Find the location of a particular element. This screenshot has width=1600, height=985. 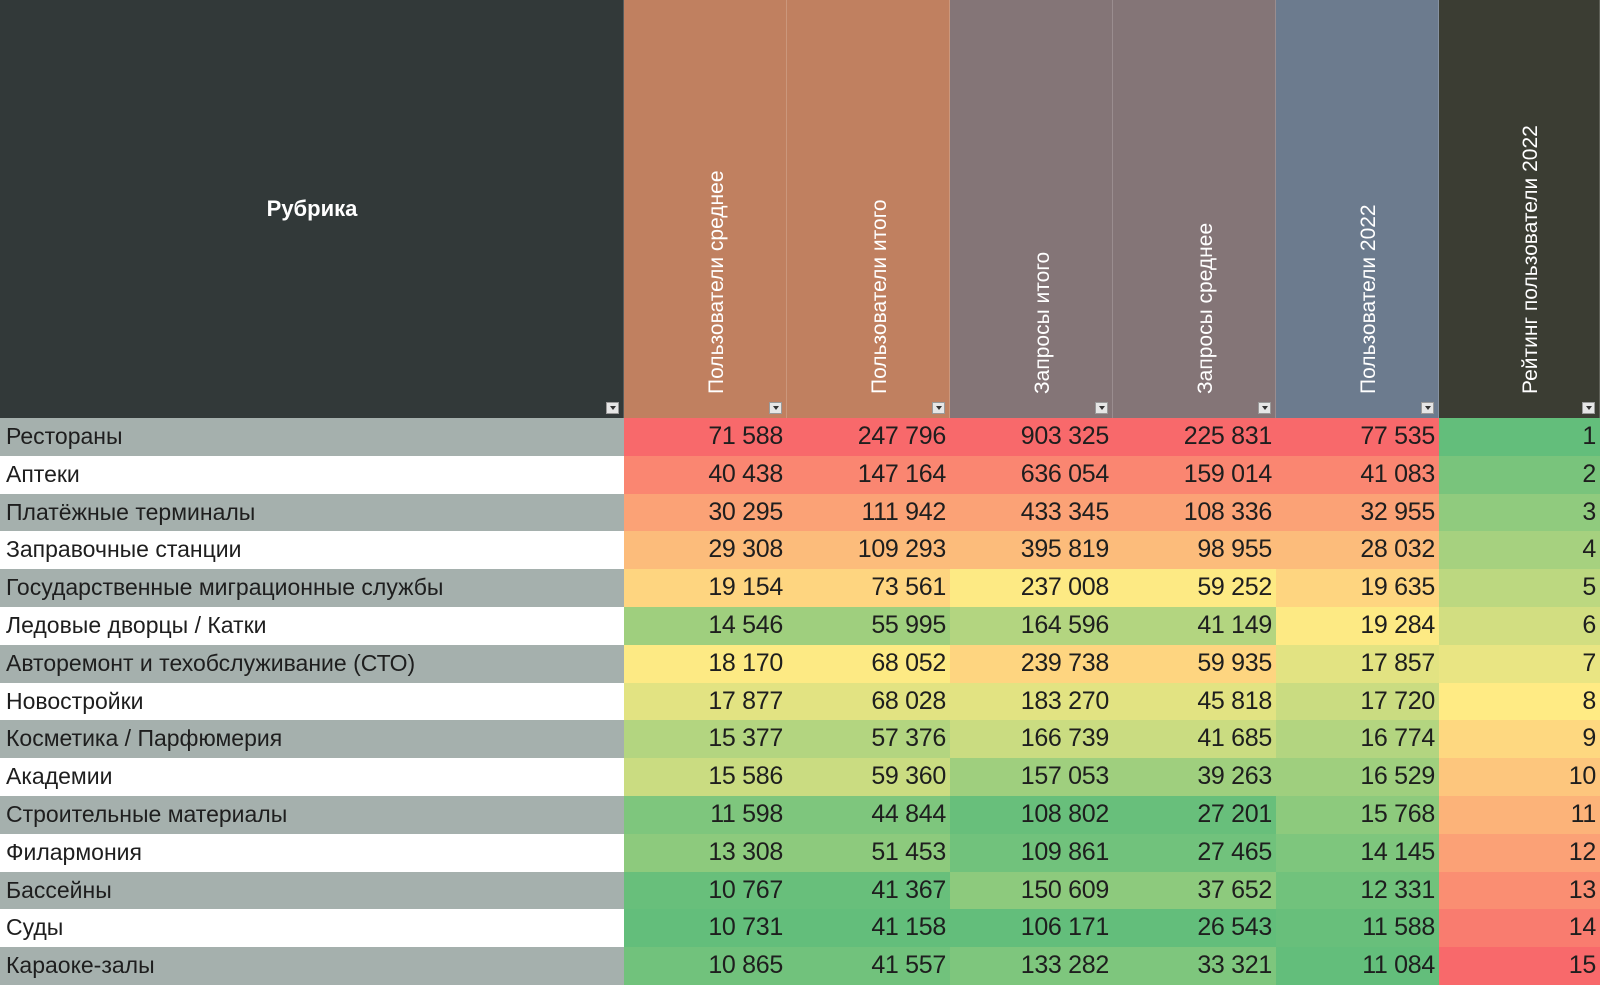

cell-users-avg: 15 586 is located at coordinates (705, 777).